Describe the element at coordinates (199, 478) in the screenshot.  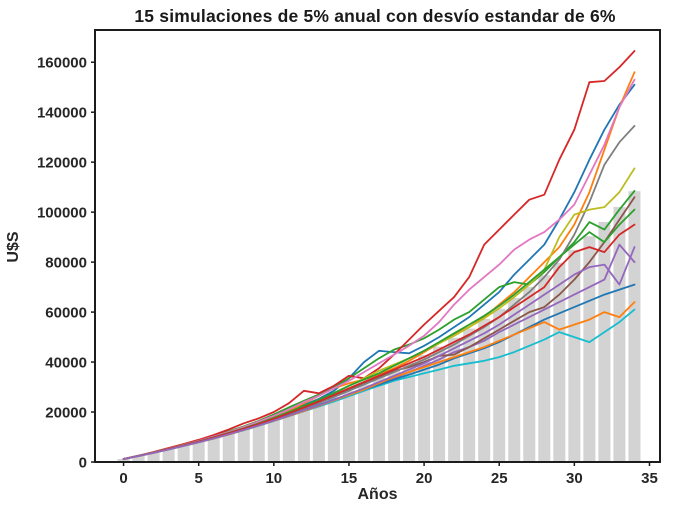
I see `x-tick-label: 5` at that location.